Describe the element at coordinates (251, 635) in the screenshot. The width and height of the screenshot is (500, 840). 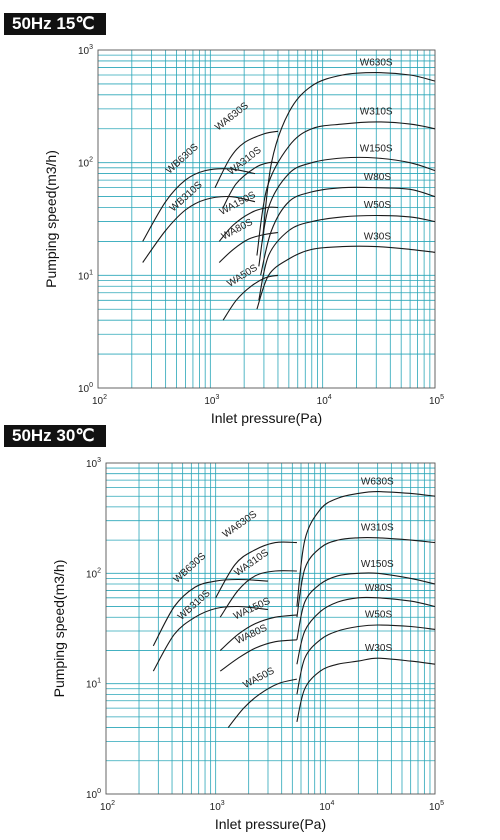
I see `series-label-wa80s: WA80S` at that location.